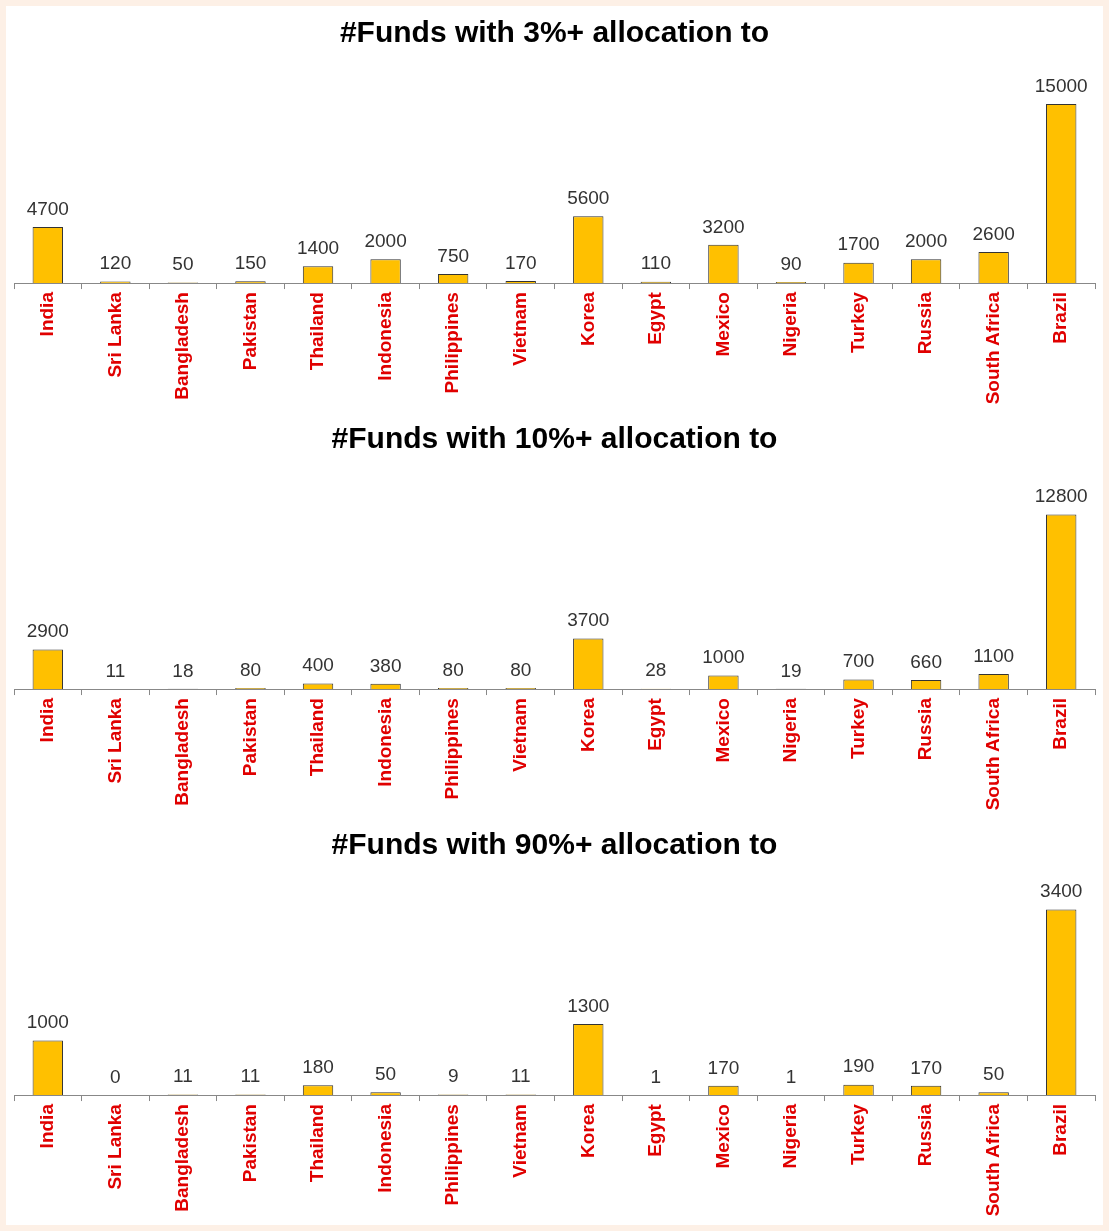 The width and height of the screenshot is (1109, 1231). I want to click on data-label: 1100, so click(994, 655).